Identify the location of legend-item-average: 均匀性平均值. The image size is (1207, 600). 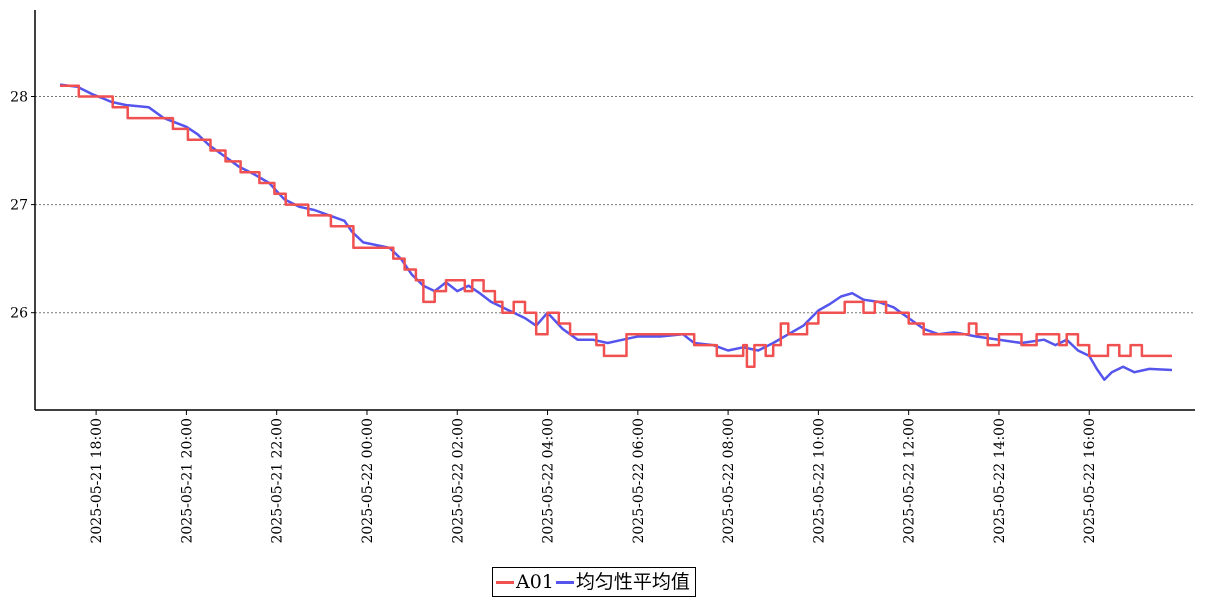
(622, 582).